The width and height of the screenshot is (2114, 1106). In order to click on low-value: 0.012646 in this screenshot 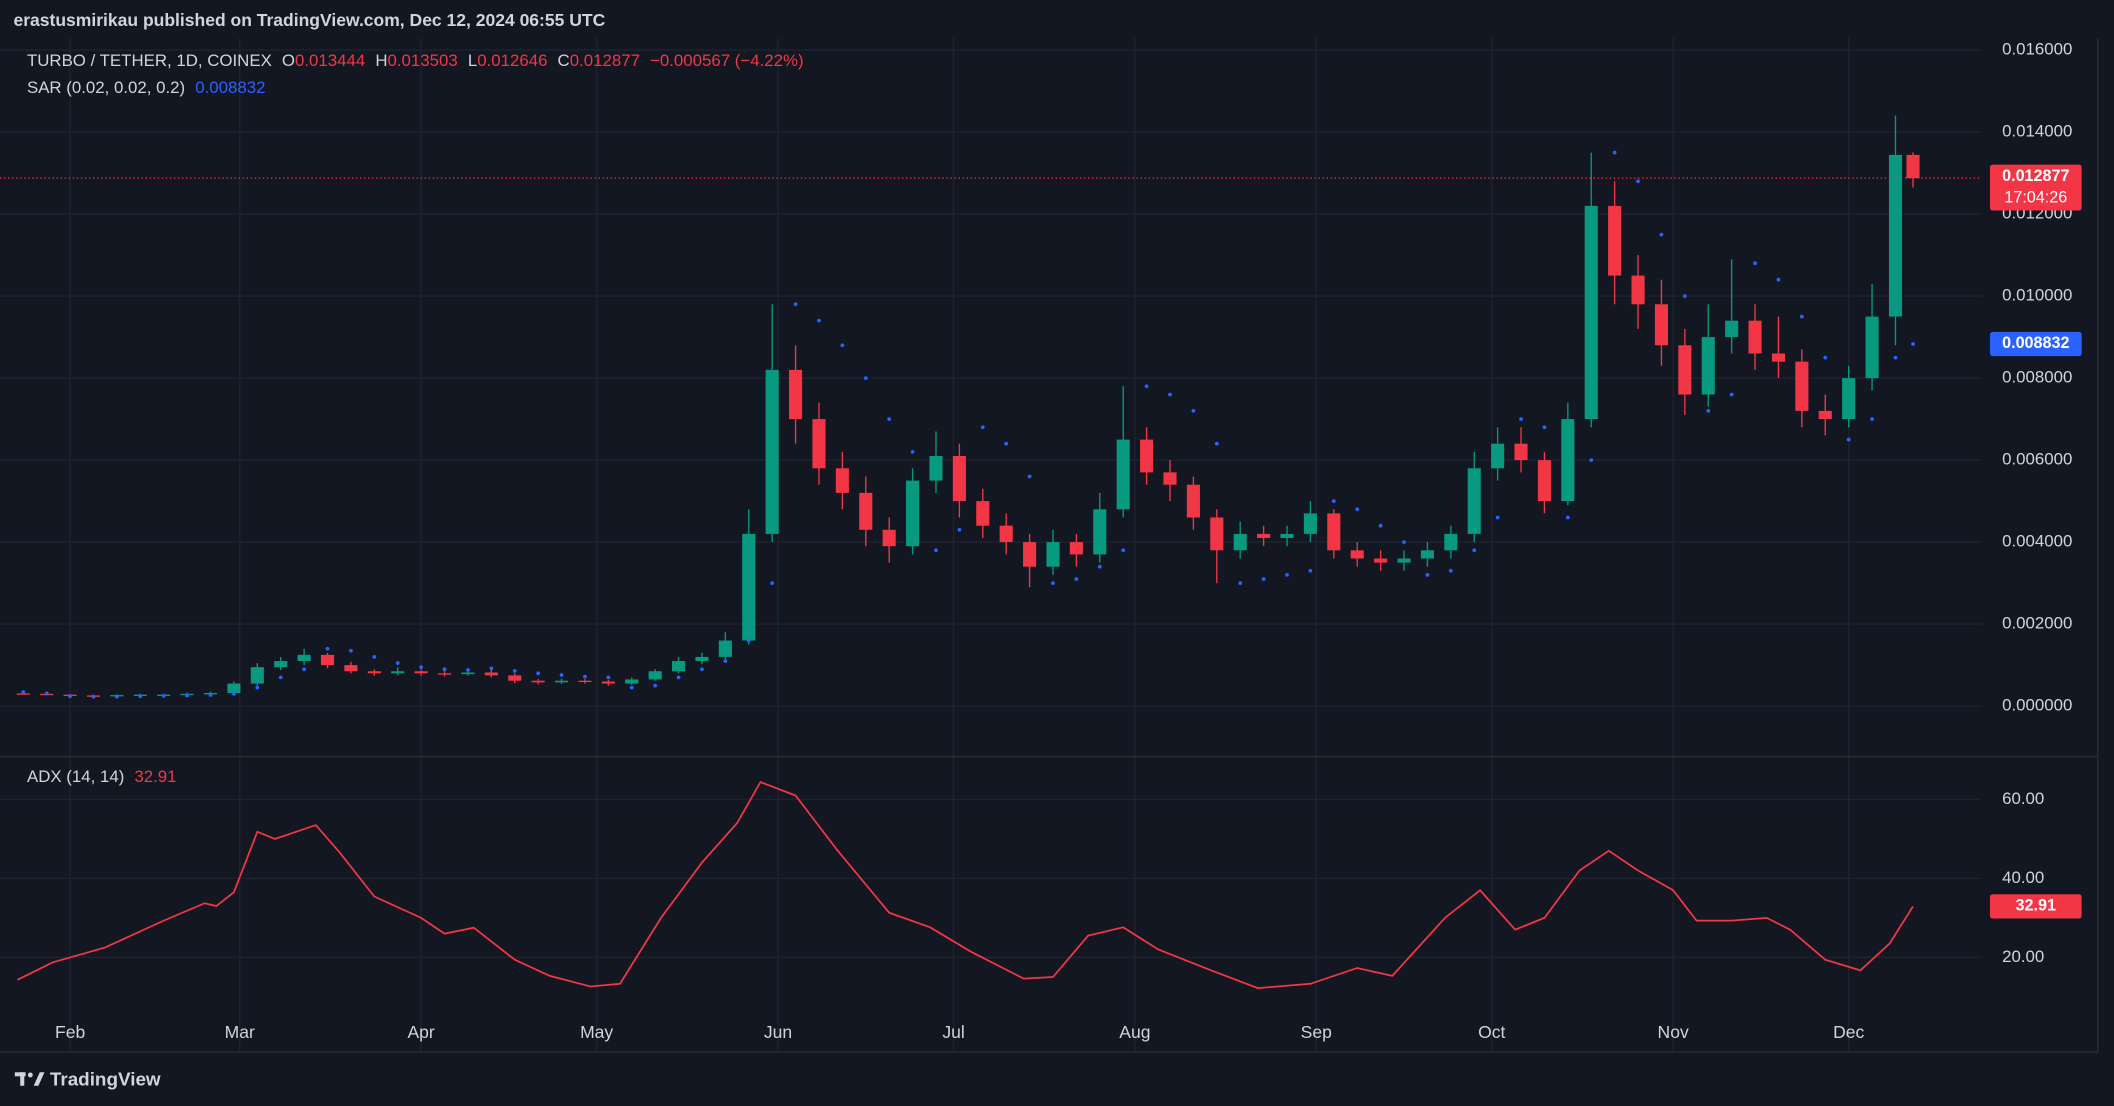, I will do `click(512, 60)`.